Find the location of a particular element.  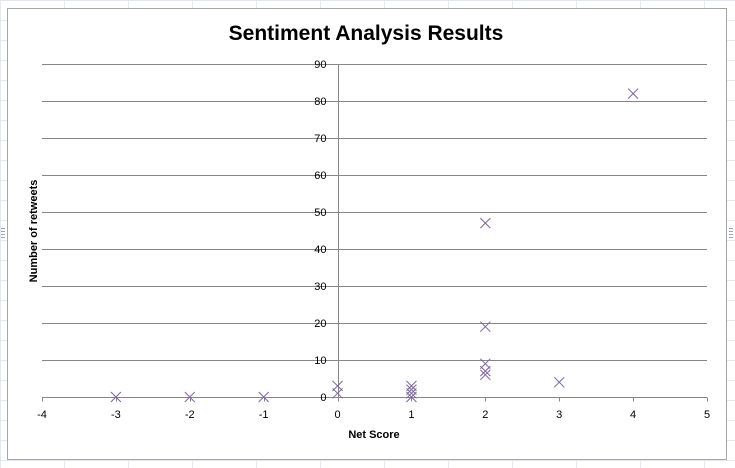

y-tick-label: 20 is located at coordinates (320, 324).